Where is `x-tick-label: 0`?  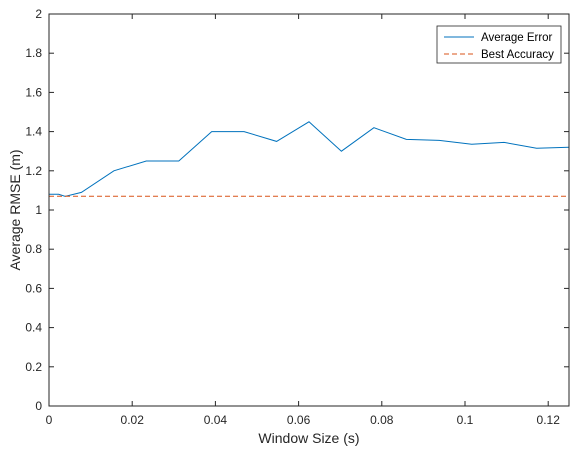 x-tick-label: 0 is located at coordinates (49, 420).